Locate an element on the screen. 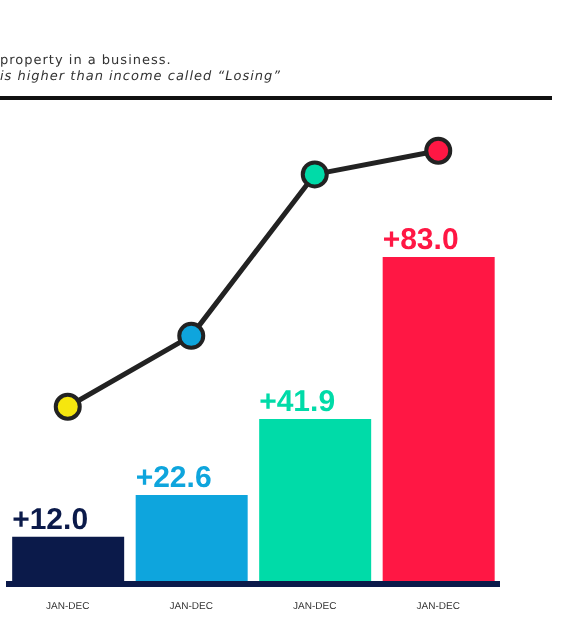 The height and width of the screenshot is (644, 570). data-label: +41.9 is located at coordinates (297, 401).